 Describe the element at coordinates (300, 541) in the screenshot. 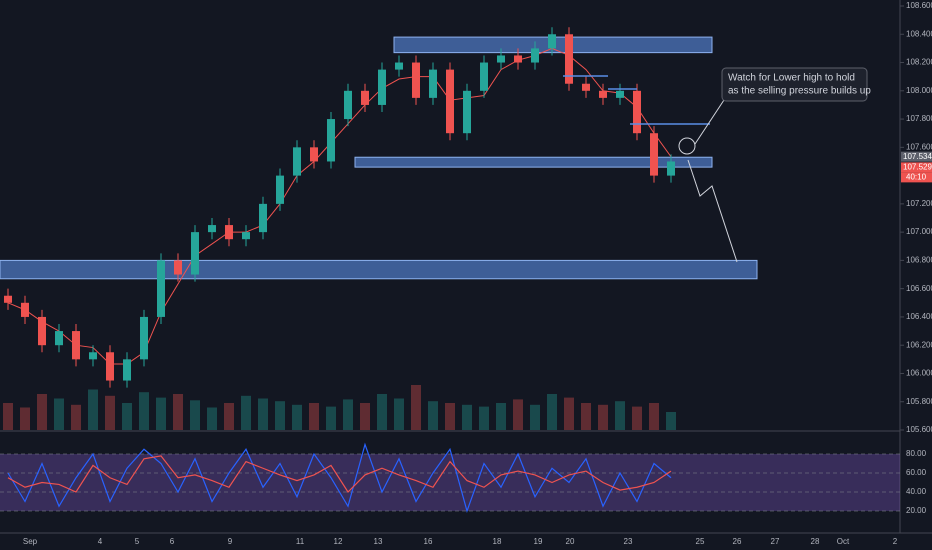

I see `x-tick-label: 11` at that location.